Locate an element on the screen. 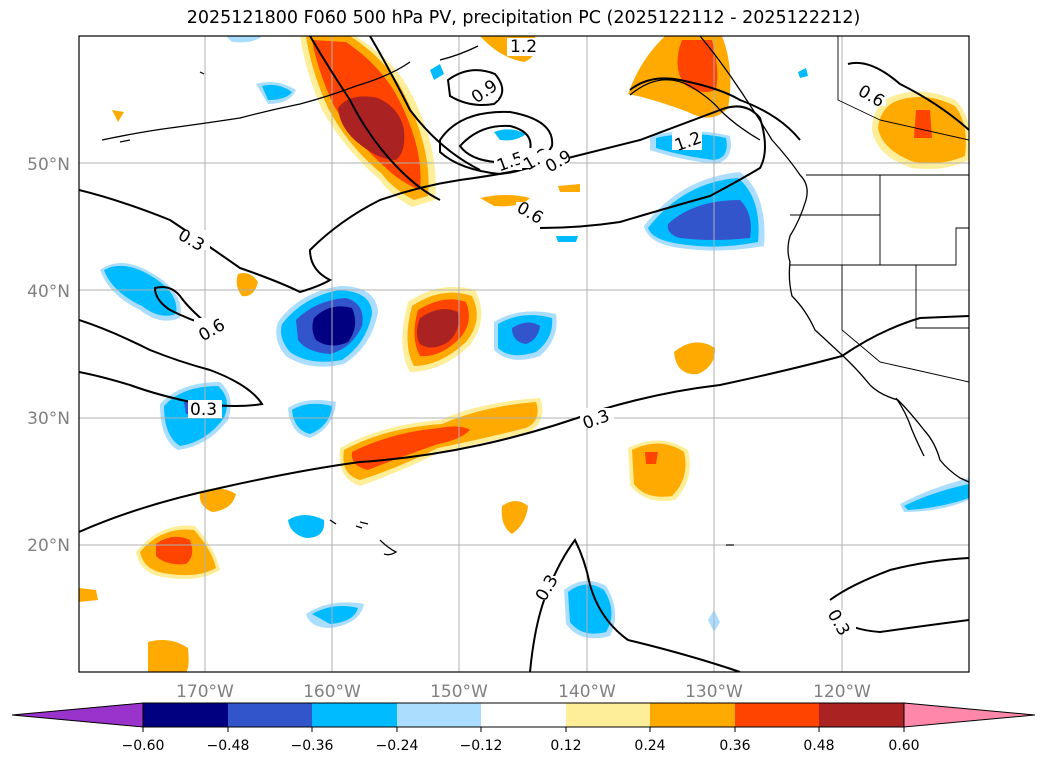  colorbar-tick-label: −0.60 is located at coordinates (143, 746).